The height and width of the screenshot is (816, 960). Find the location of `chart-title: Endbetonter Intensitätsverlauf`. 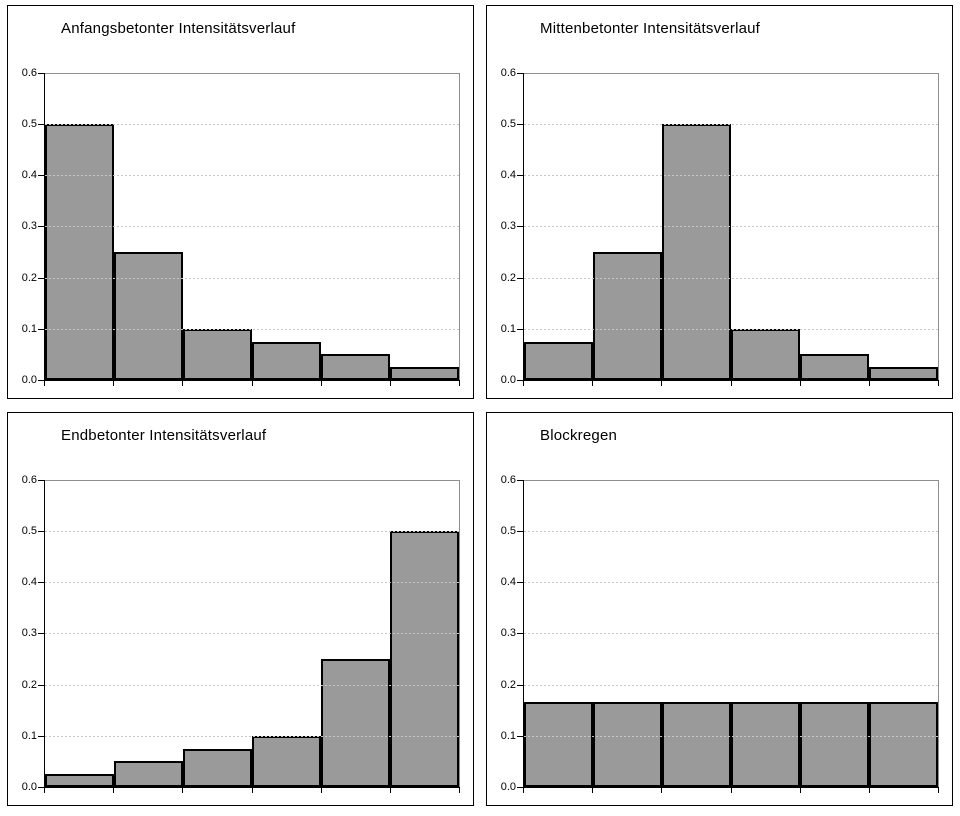

chart-title: Endbetonter Intensitätsverlauf is located at coordinates (164, 435).